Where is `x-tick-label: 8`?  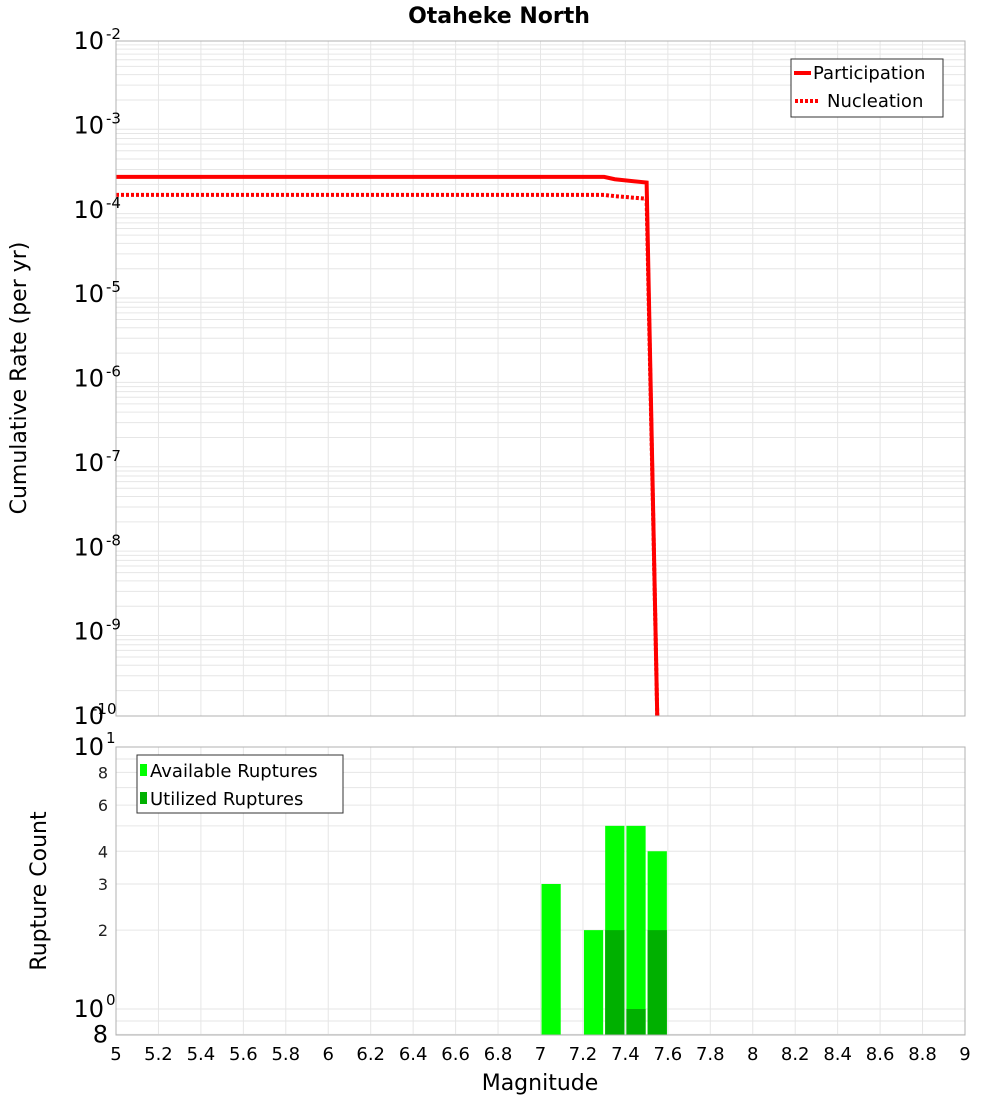 x-tick-label: 8 is located at coordinates (752, 1054).